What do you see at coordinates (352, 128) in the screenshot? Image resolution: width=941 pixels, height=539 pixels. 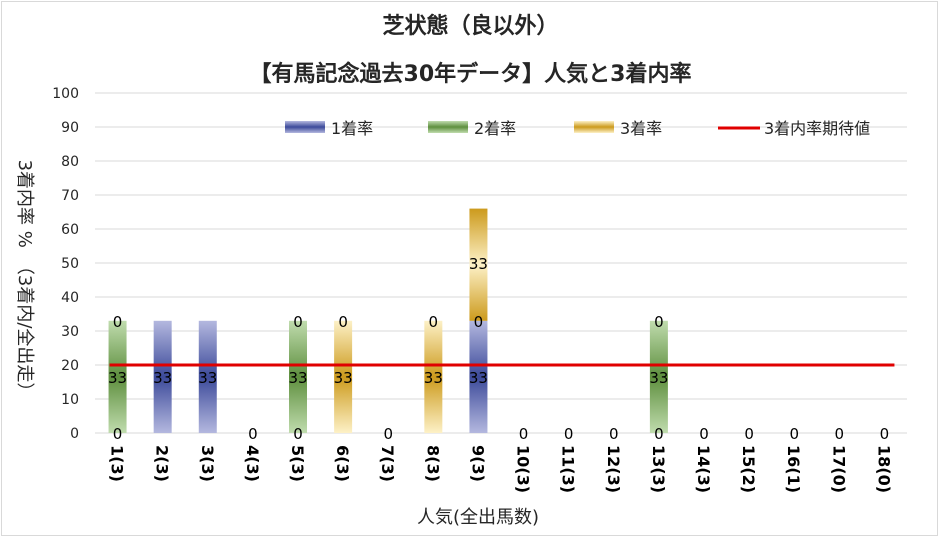 I see `legend-label: 1着率` at bounding box center [352, 128].